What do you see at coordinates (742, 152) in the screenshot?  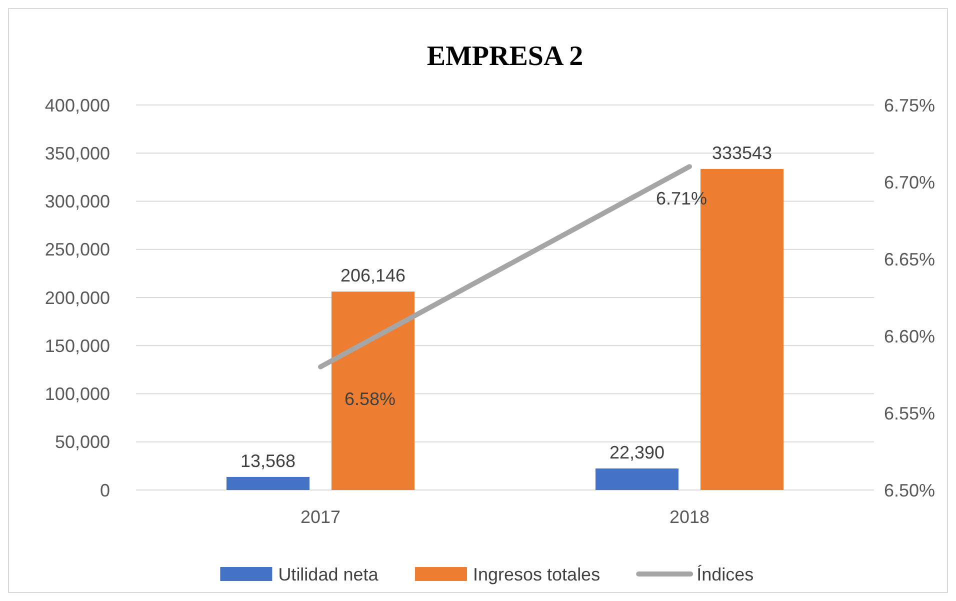 I see `data-label: 333543` at bounding box center [742, 152].